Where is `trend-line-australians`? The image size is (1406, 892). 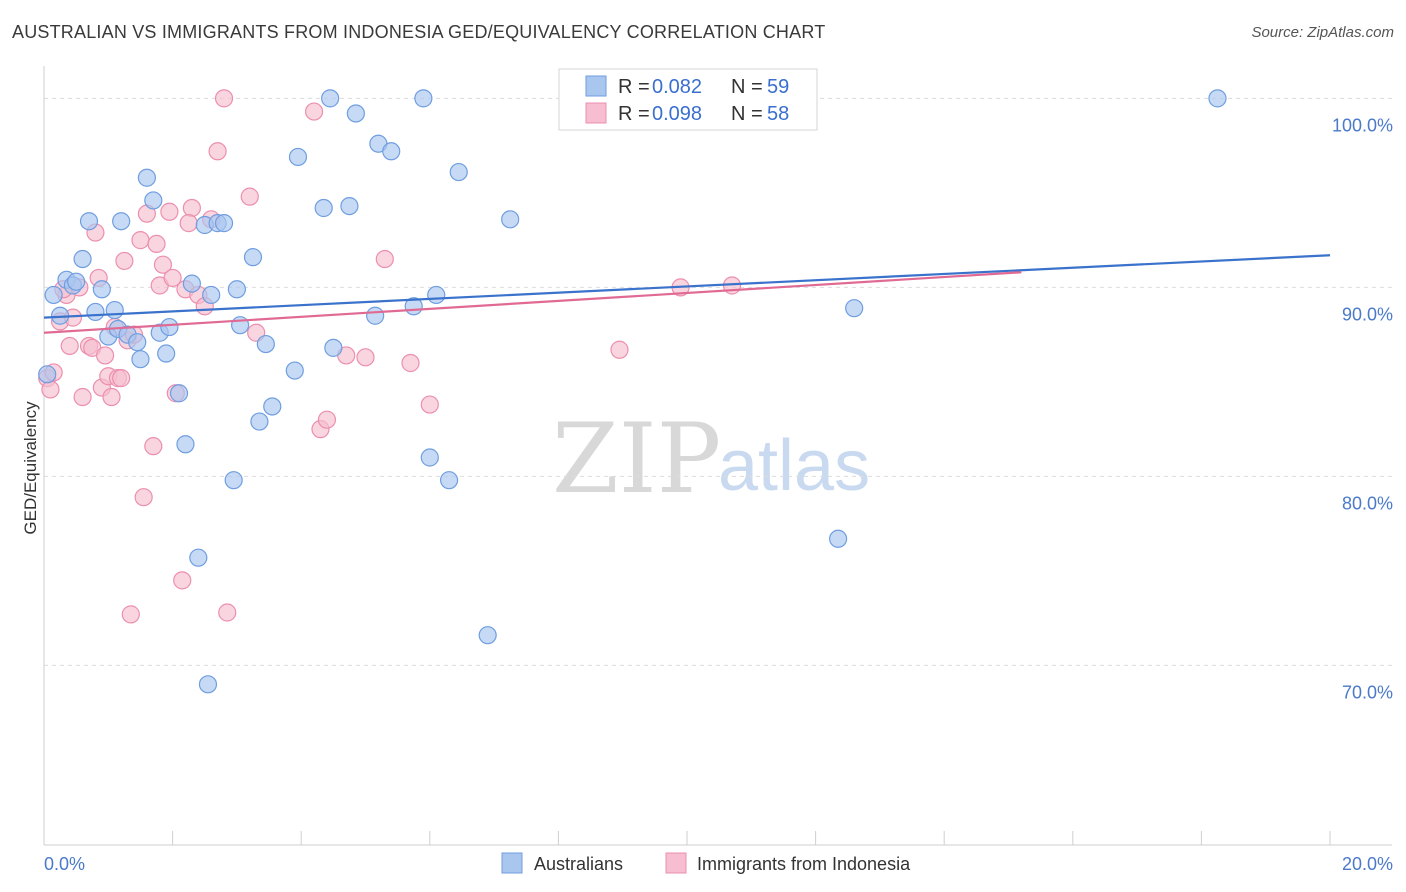 trend-line-australians is located at coordinates (687, 286).